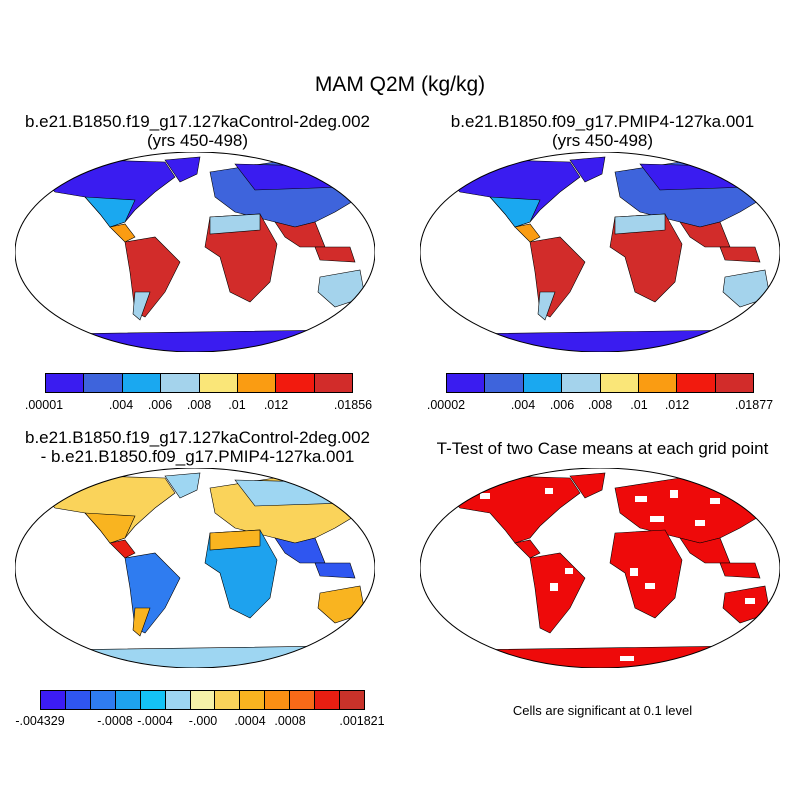  I want to click on cb2-label-3: .008, so click(600, 405).